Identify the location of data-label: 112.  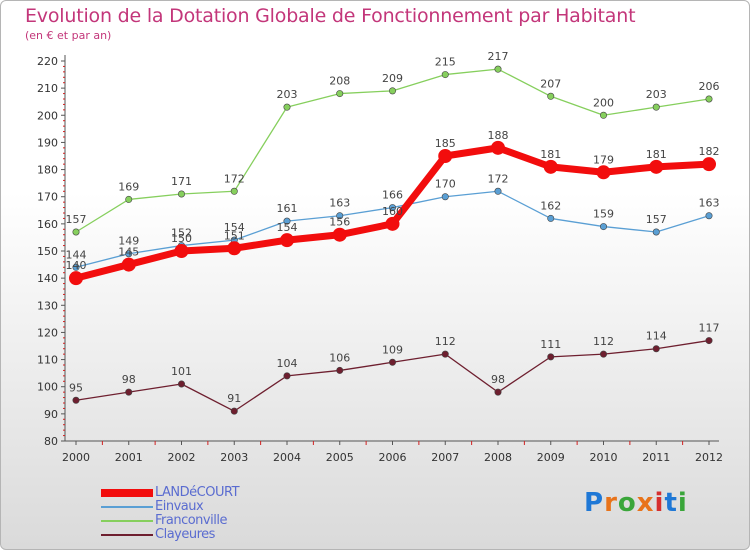
(445, 341).